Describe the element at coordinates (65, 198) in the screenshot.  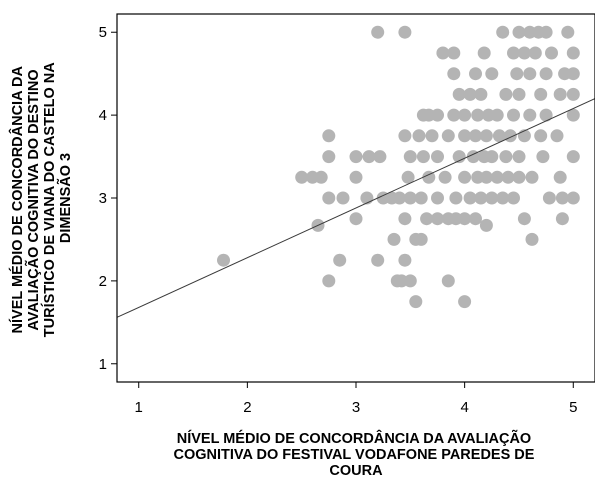
I see `y-axis-title-line-4: DIMENSÃO 3` at that location.